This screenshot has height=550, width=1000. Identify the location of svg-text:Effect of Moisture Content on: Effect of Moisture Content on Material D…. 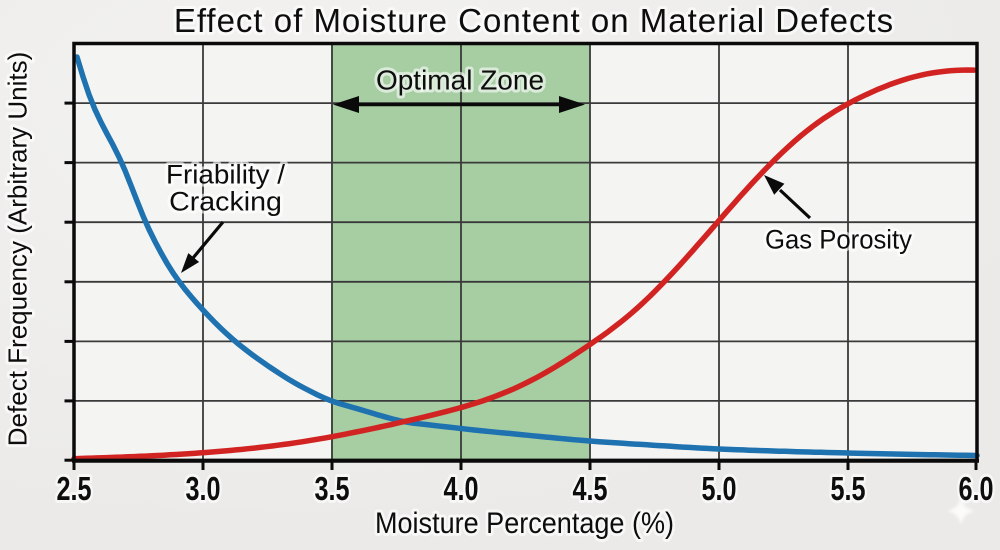
(534, 20).